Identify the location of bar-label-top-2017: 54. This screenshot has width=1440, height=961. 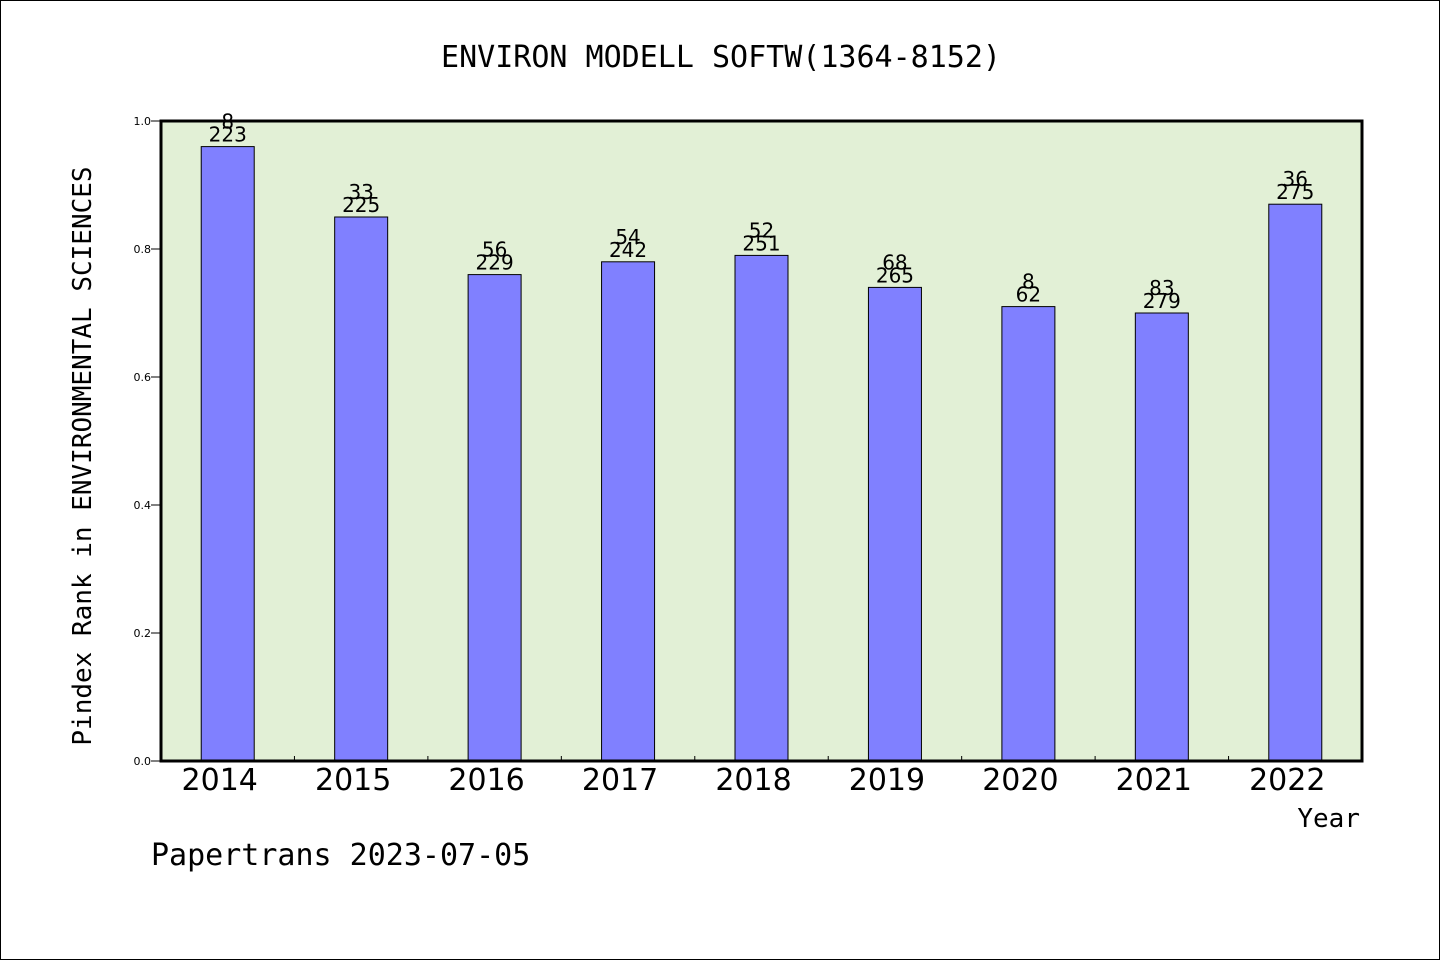
(627, 237).